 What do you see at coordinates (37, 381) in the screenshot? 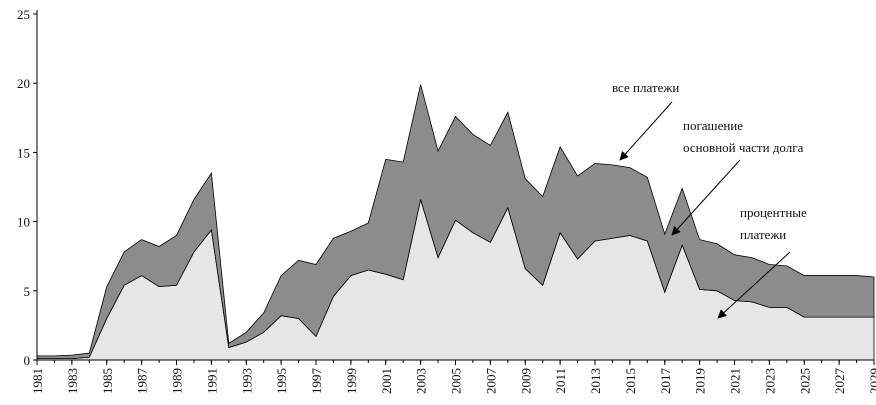
I see `x-tick-label: 1981` at bounding box center [37, 381].